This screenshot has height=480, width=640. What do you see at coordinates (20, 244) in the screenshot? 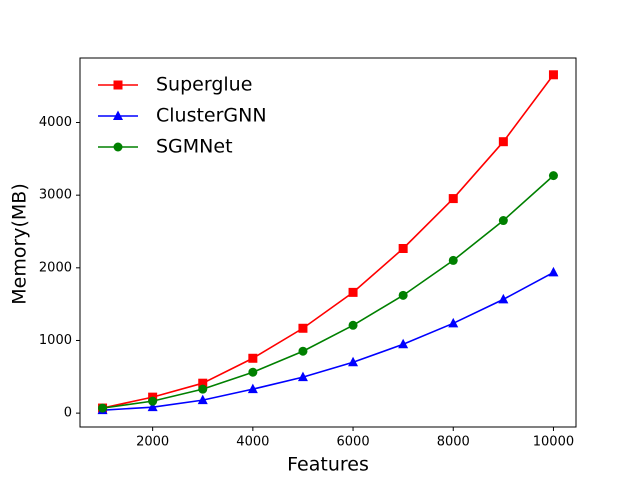
I see `y-axis-label: Memory(MB)` at bounding box center [20, 244].